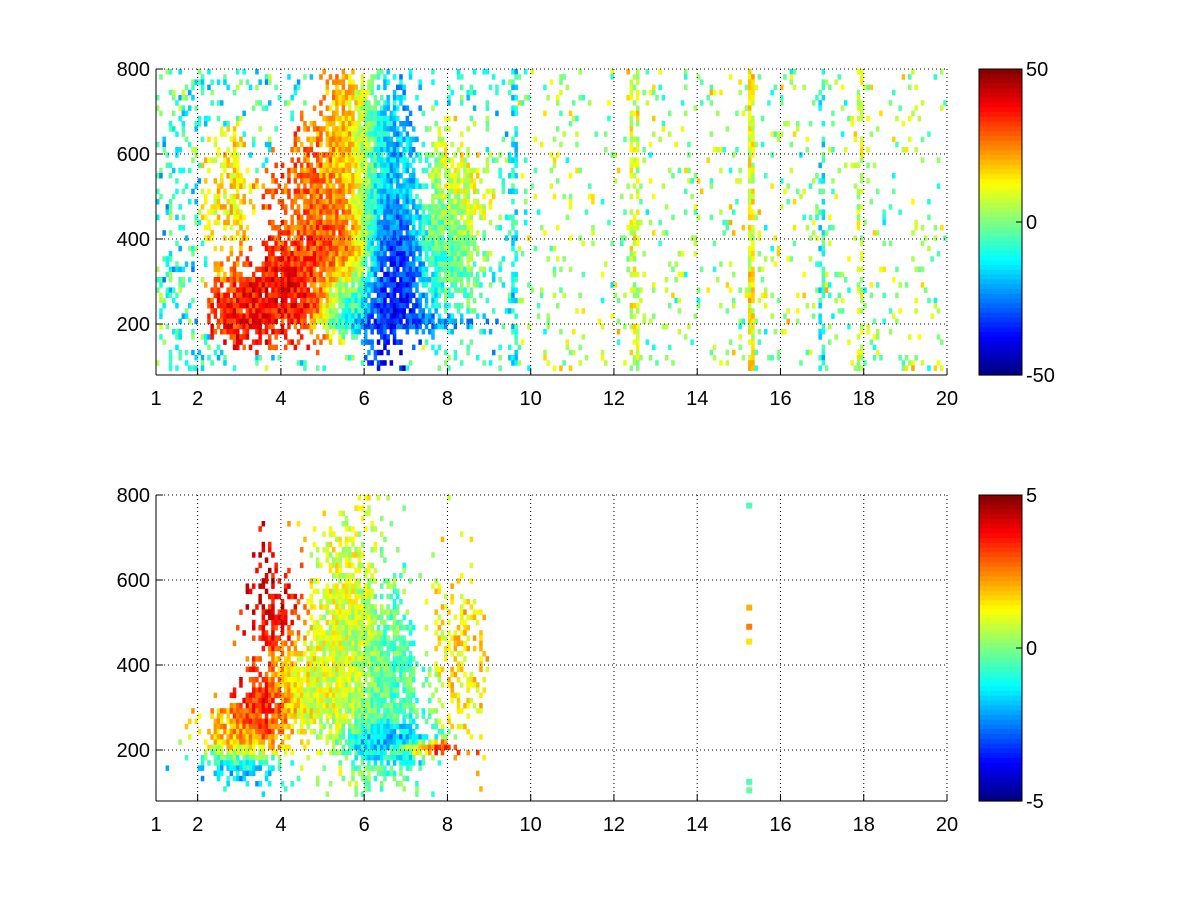  Describe the element at coordinates (1040, 376) in the screenshot. I see `colorbar-tick-label: -50` at that location.